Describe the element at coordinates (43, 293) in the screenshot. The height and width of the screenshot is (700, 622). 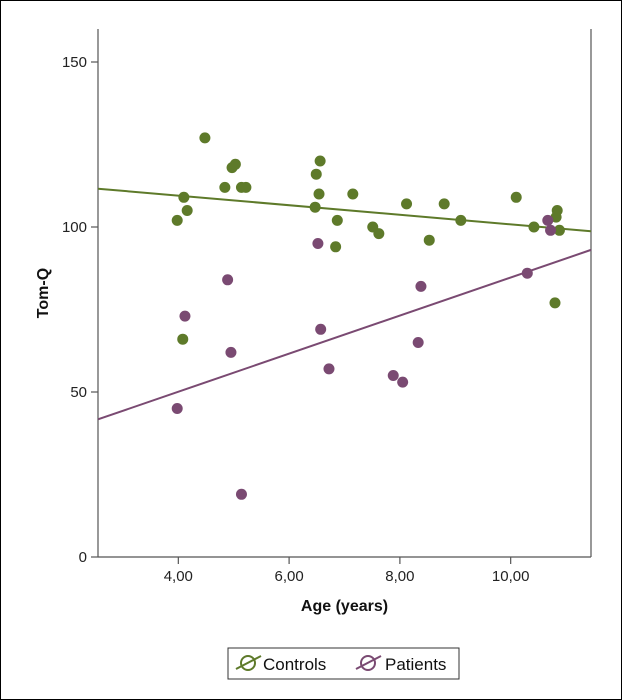
I see `y-axis-title: Tom-Q` at that location.